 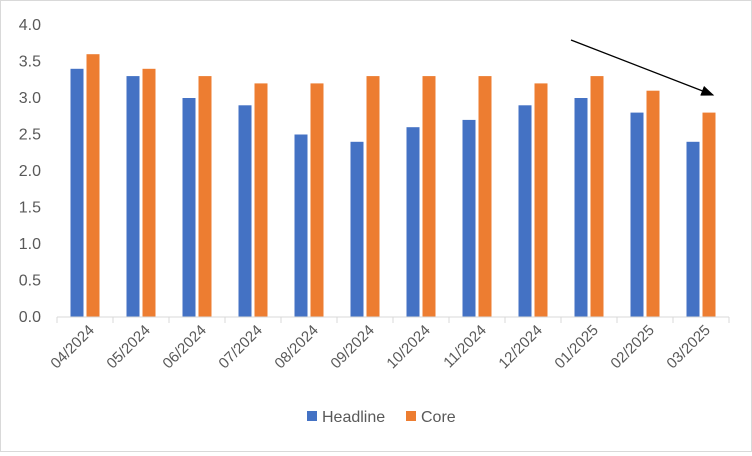 I want to click on x-tick-label: 08/2024, so click(x=296, y=347).